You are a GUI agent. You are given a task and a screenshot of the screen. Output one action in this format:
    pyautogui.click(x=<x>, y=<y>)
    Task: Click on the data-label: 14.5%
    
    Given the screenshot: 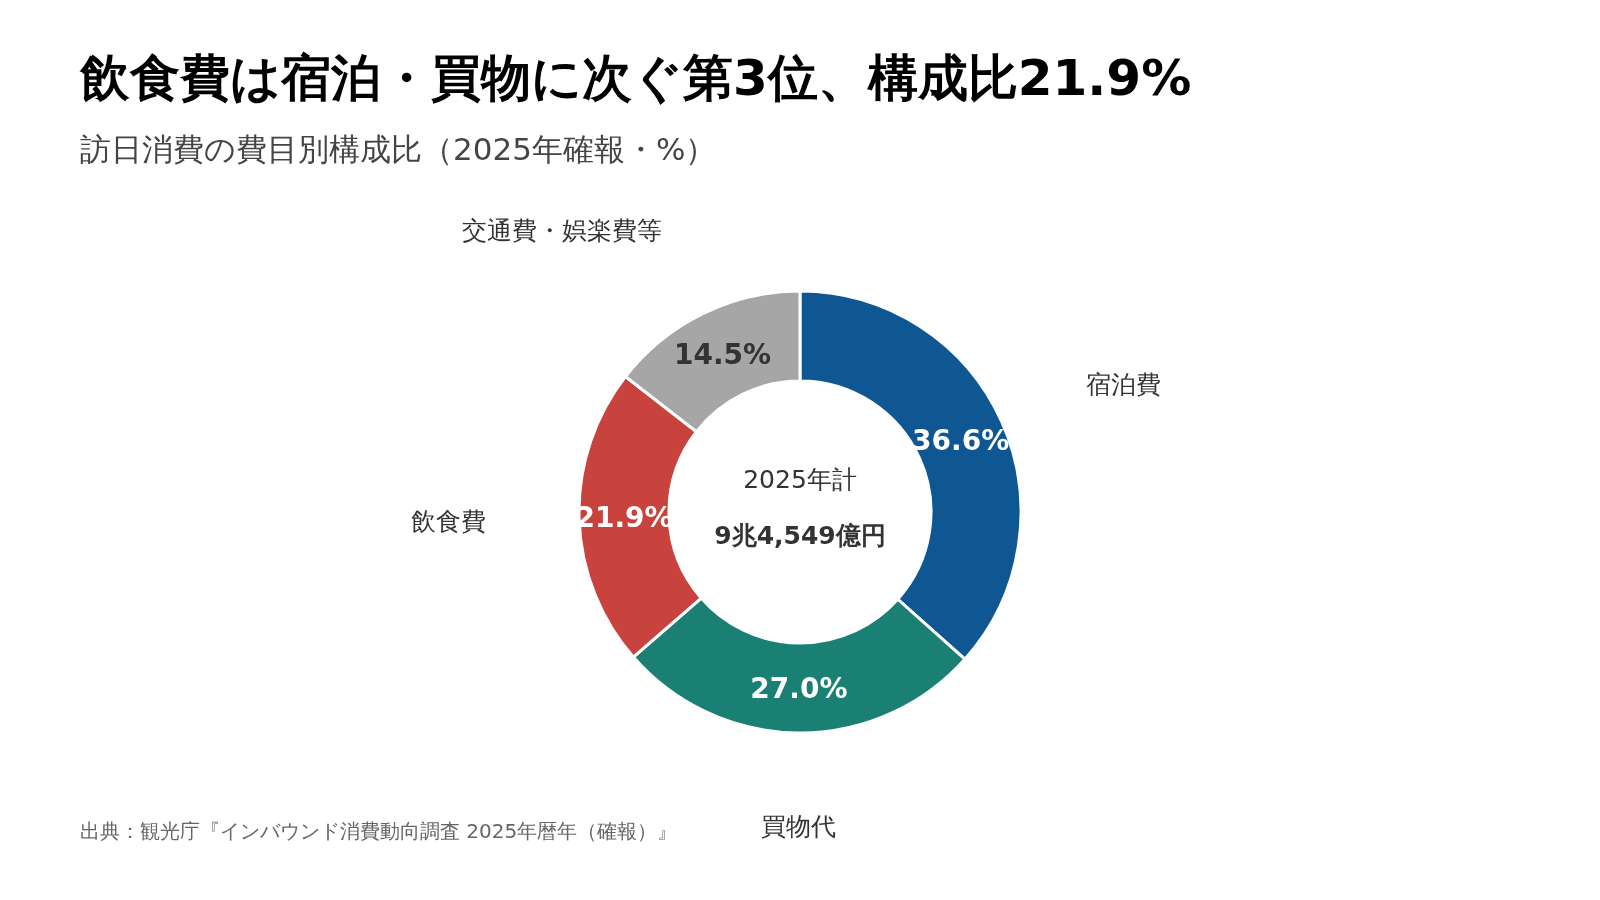 What is the action you would take?
    pyautogui.click(x=723, y=354)
    